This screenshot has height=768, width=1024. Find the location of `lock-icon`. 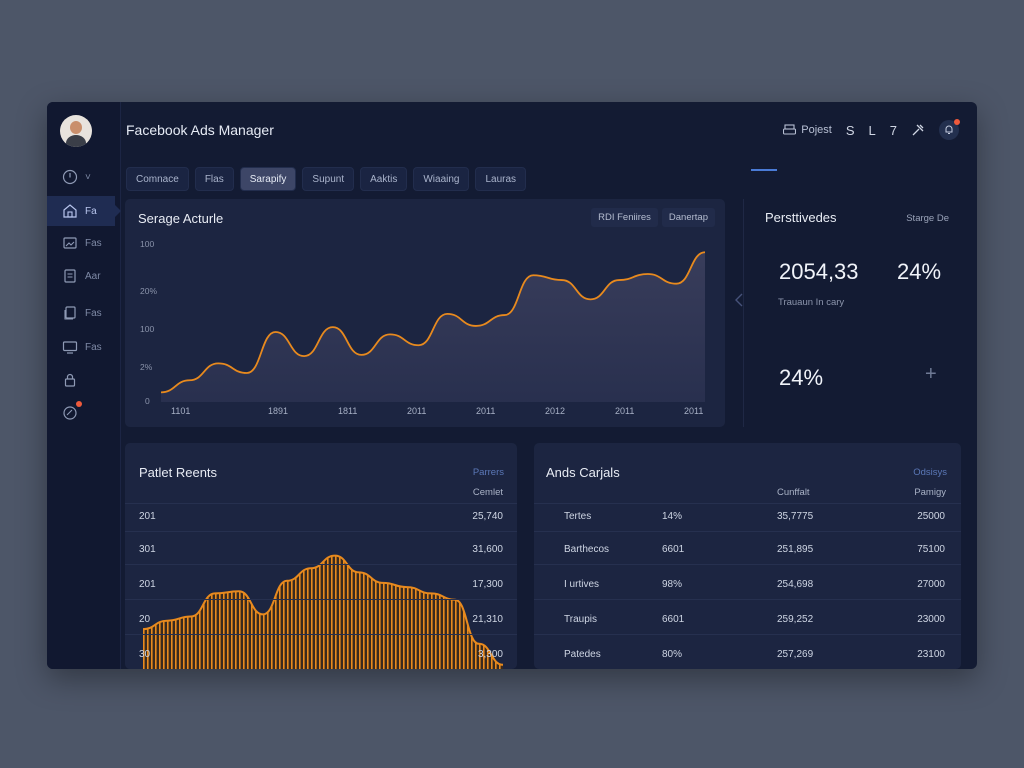

lock-icon is located at coordinates (70, 380).